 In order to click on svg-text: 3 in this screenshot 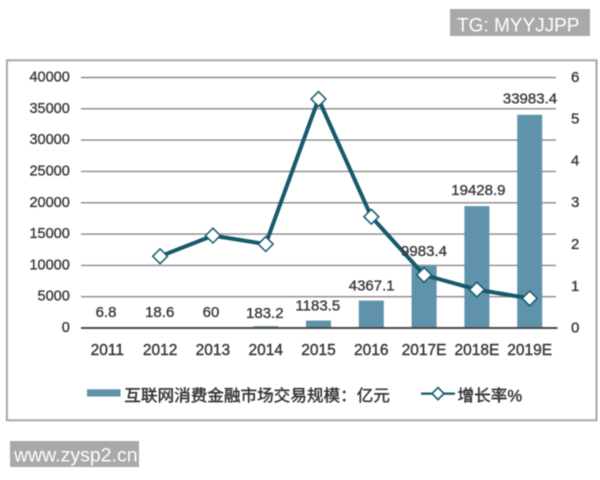, I will do `click(575, 202)`.